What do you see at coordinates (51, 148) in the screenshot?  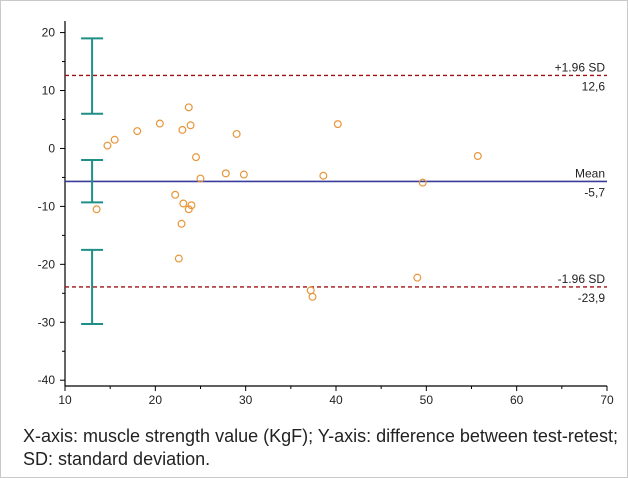 I see `y-tick-label: 0` at bounding box center [51, 148].